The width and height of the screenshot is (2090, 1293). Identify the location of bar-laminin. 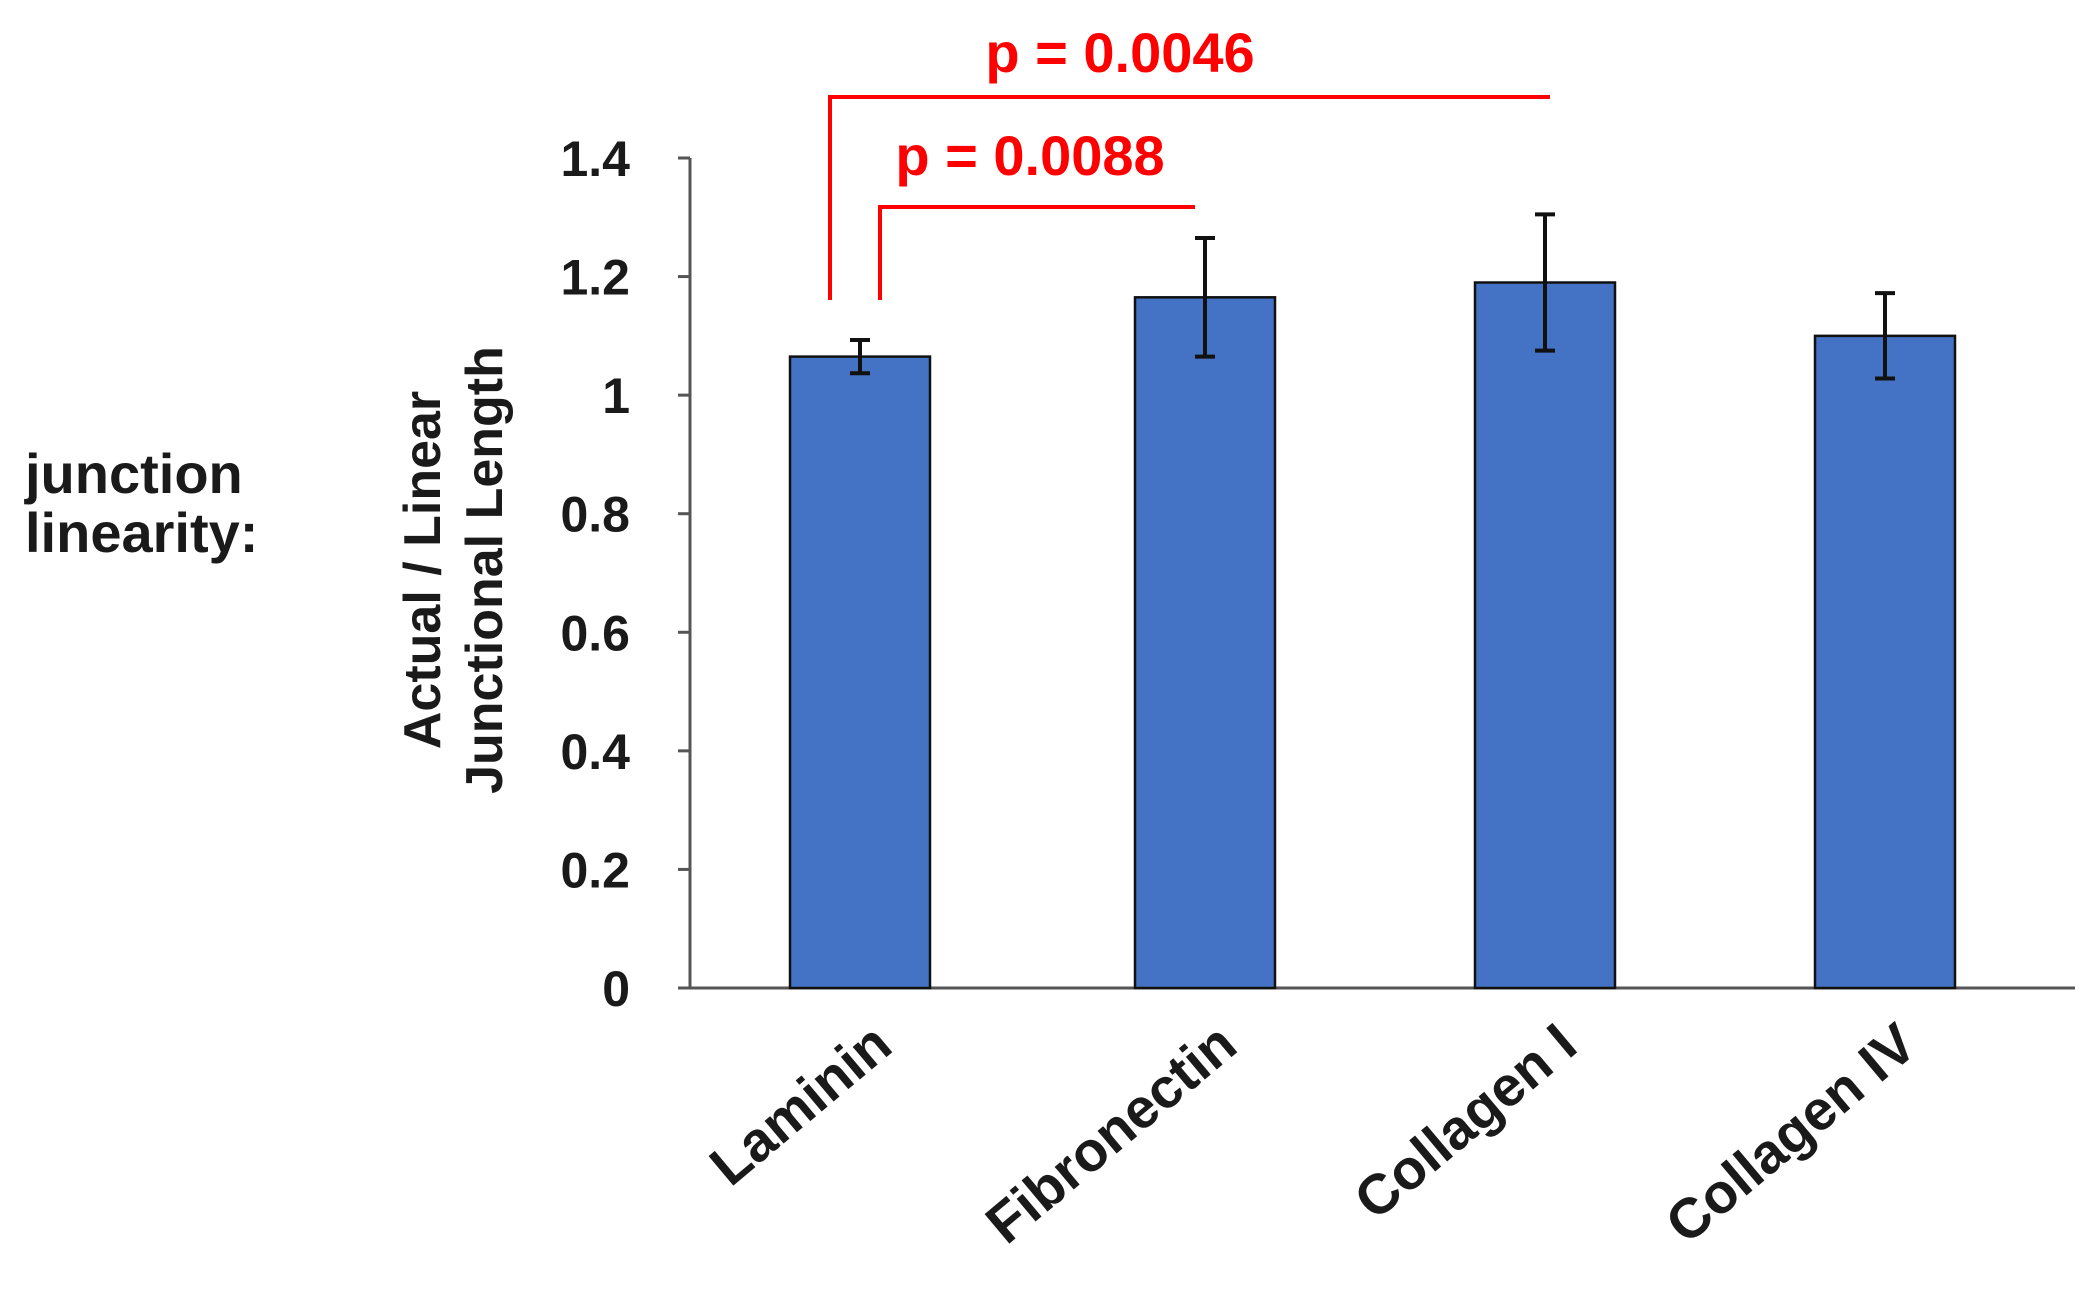
(860, 672).